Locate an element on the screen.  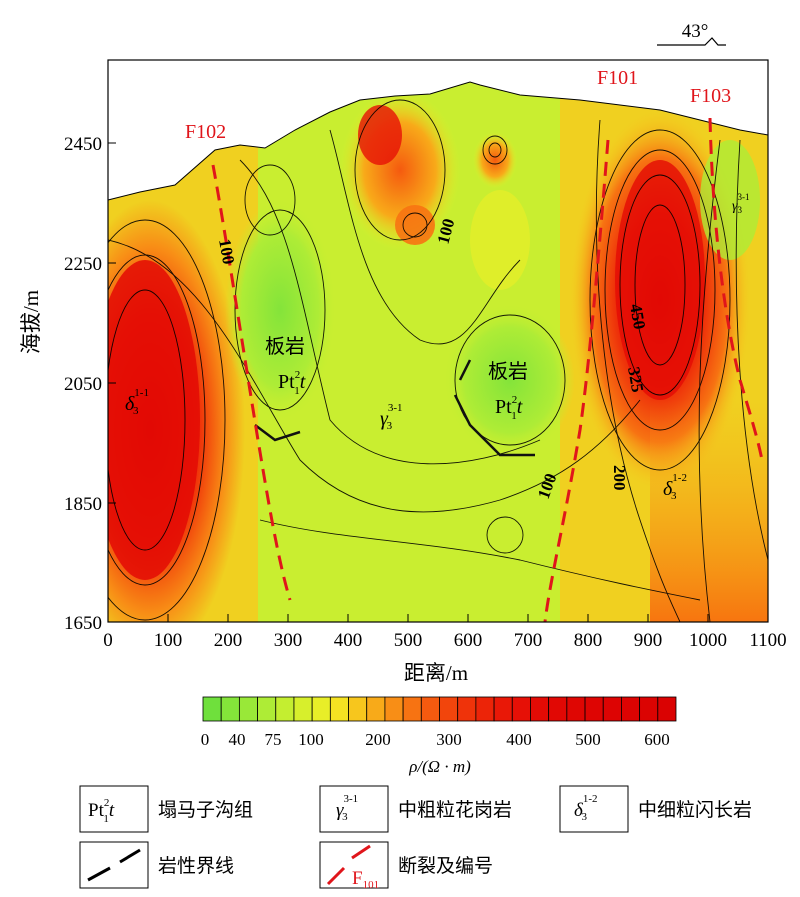
legend-swatch-pt is located at coordinates (114, 809).